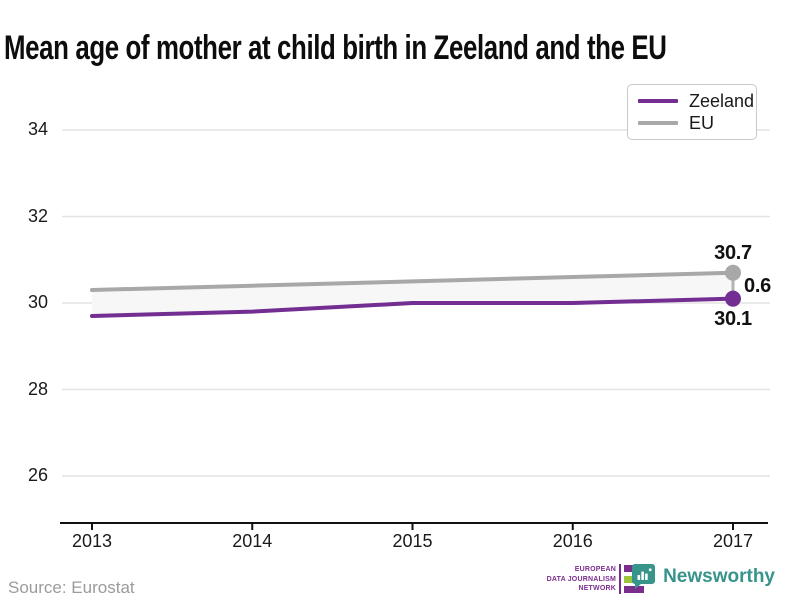 Image resolution: width=800 pixels, height=600 pixels. I want to click on difference-band, so click(412, 294).